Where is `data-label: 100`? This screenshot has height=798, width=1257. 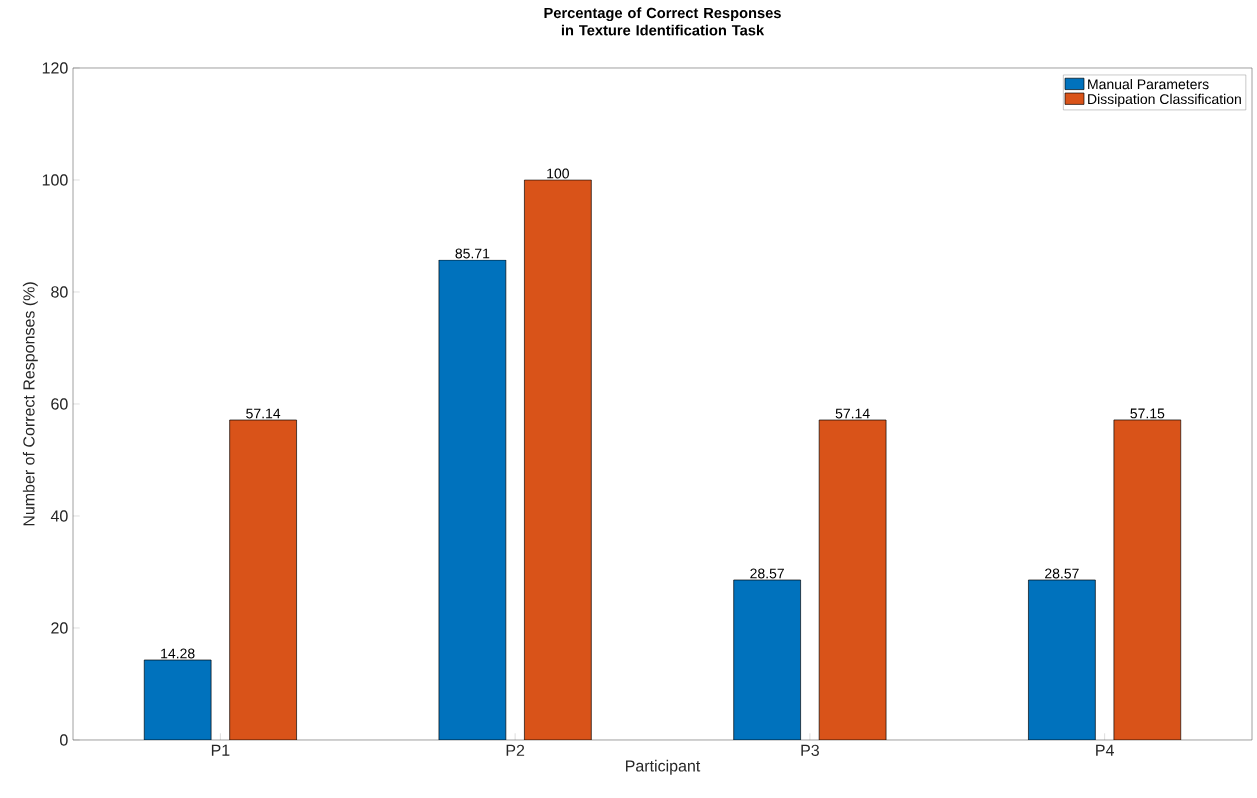
data-label: 100 is located at coordinates (558, 173).